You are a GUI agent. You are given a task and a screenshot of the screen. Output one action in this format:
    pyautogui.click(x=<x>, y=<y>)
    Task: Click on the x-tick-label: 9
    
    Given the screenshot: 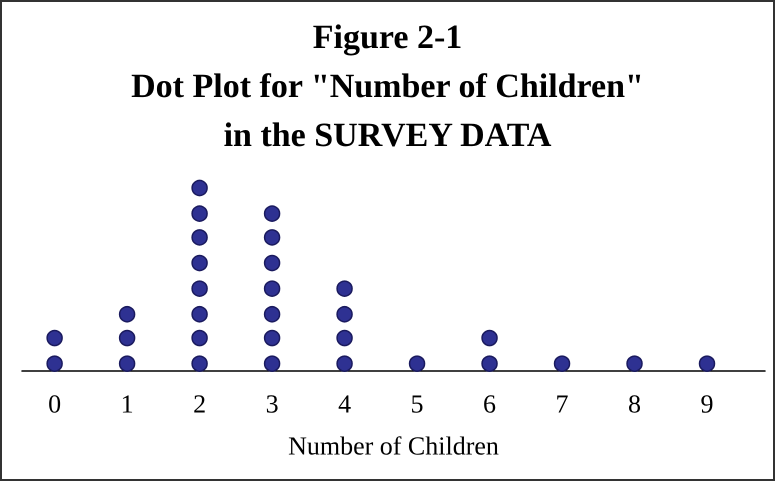 What is the action you would take?
    pyautogui.click(x=707, y=404)
    